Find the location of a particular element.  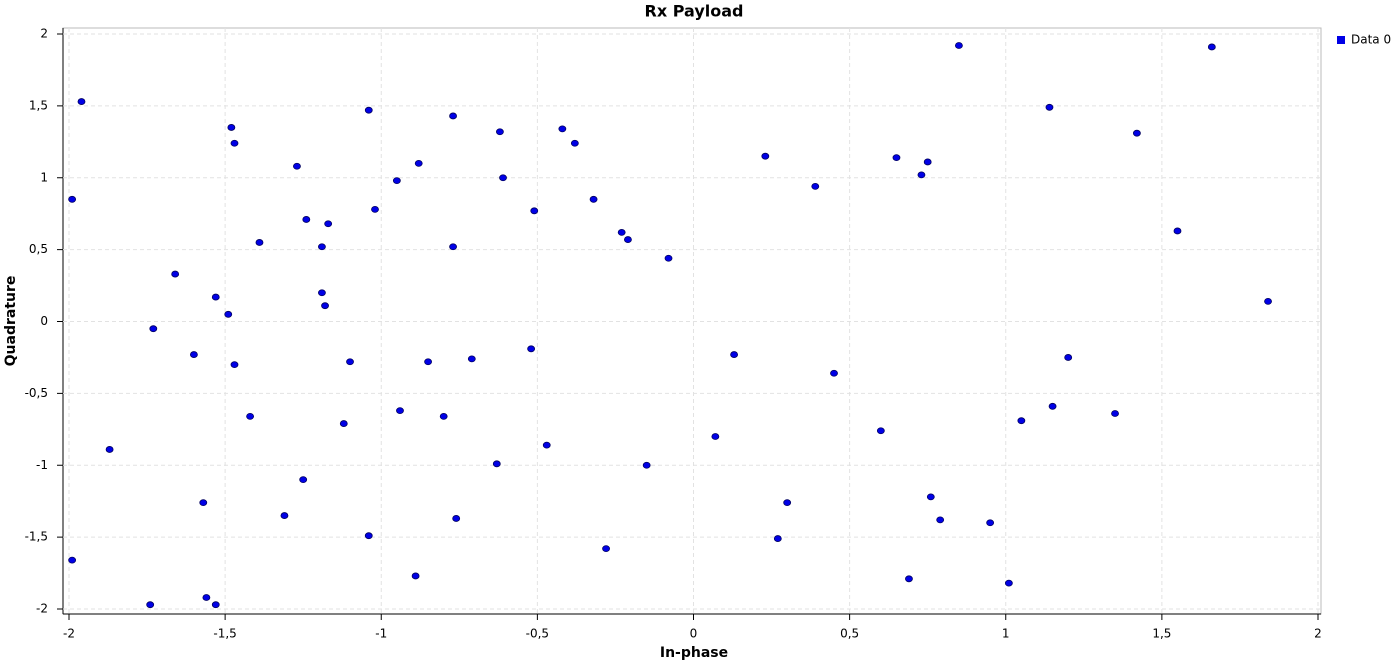

x-tick-label: 0 is located at coordinates (694, 634).